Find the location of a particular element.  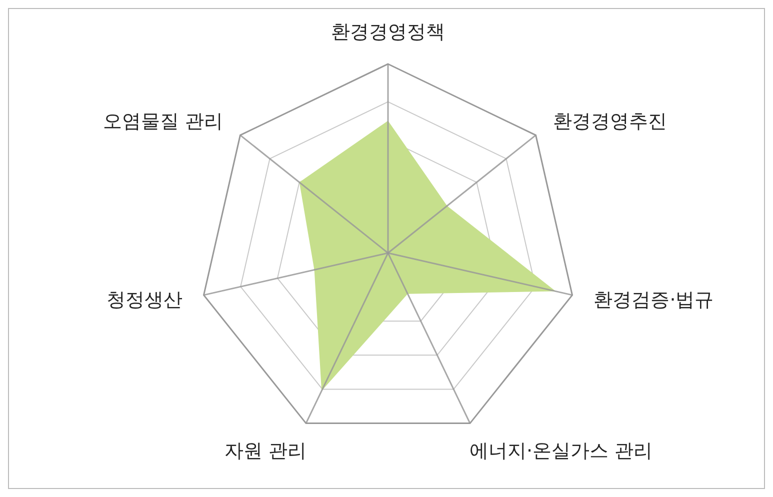

spoke-label: 에너지·온실가스 관리 is located at coordinates (561, 451).